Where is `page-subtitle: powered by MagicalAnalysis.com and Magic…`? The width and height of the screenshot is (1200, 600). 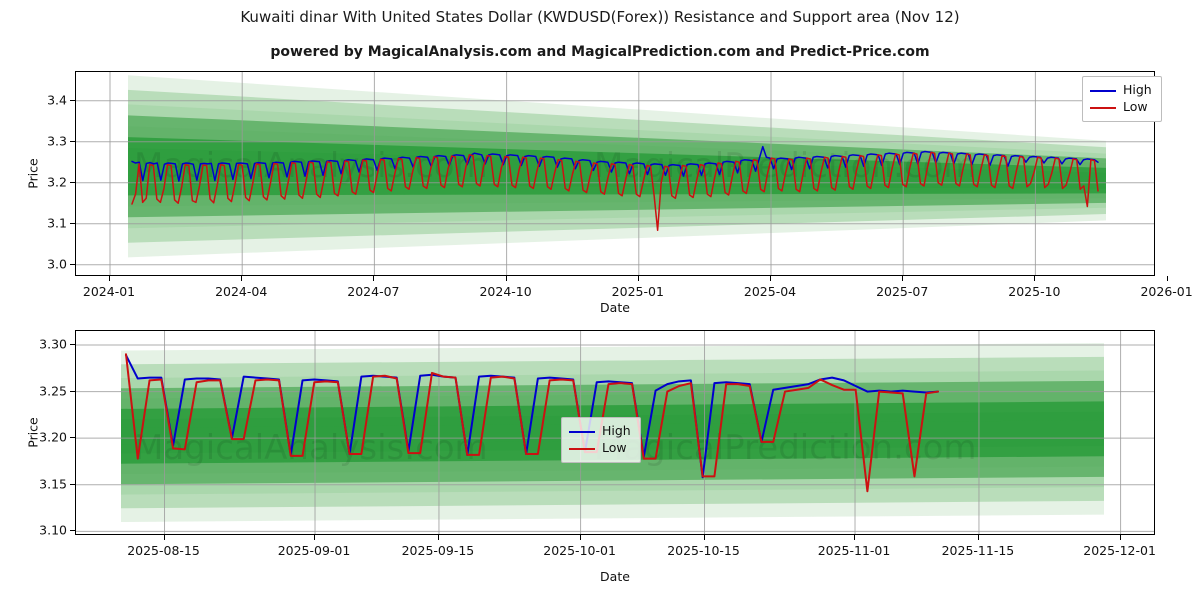
page-subtitle: powered by MagicalAnalysis.com and Magic… is located at coordinates (600, 52).